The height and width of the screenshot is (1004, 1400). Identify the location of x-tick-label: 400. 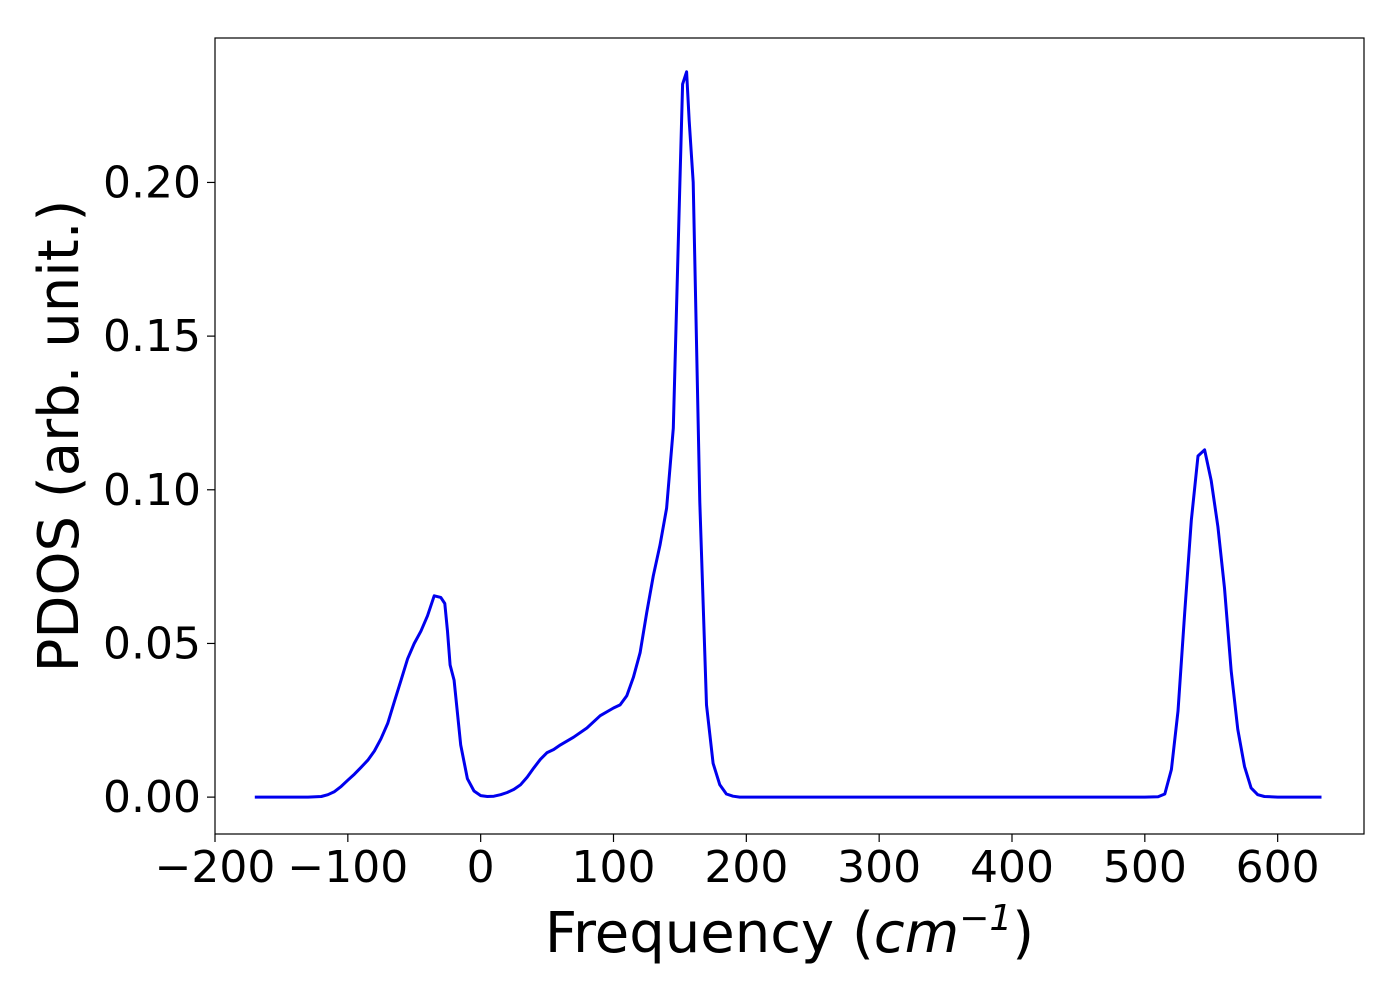
(1012, 867).